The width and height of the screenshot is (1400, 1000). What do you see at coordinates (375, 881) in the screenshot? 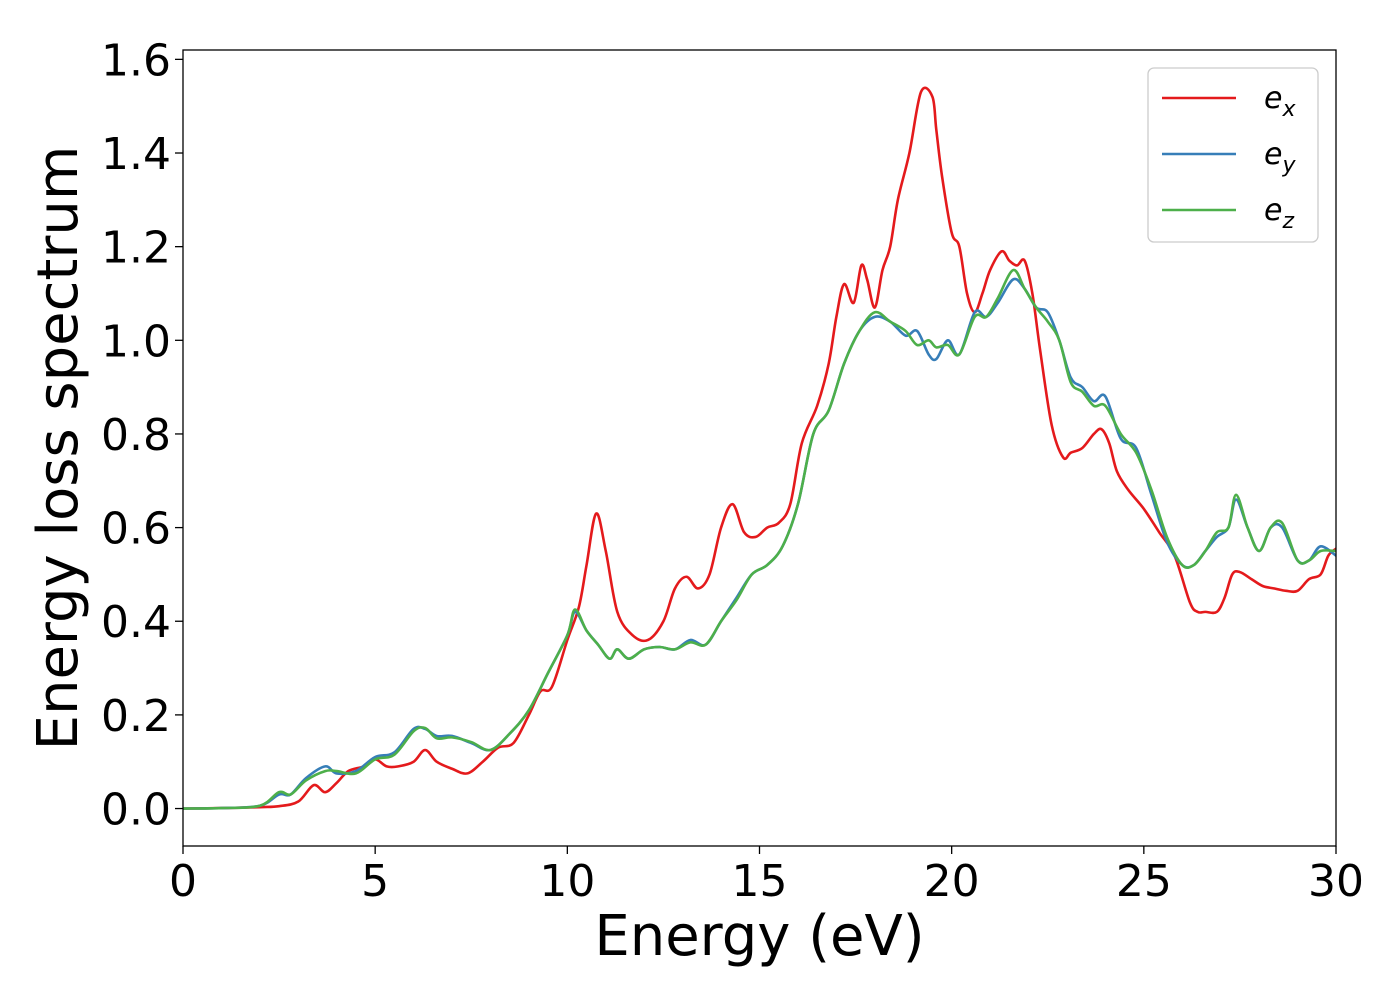
I see `x-tick-label: 5` at bounding box center [375, 881].